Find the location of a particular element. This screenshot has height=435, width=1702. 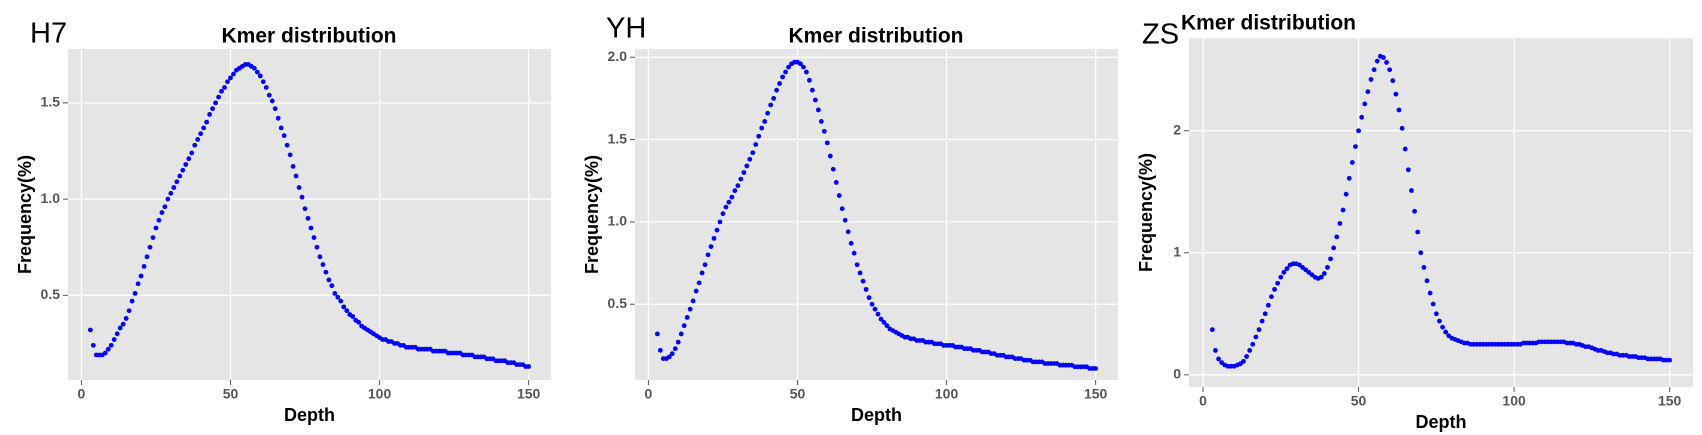

chart-title: Kmer distribution is located at coordinates (1268, 23).